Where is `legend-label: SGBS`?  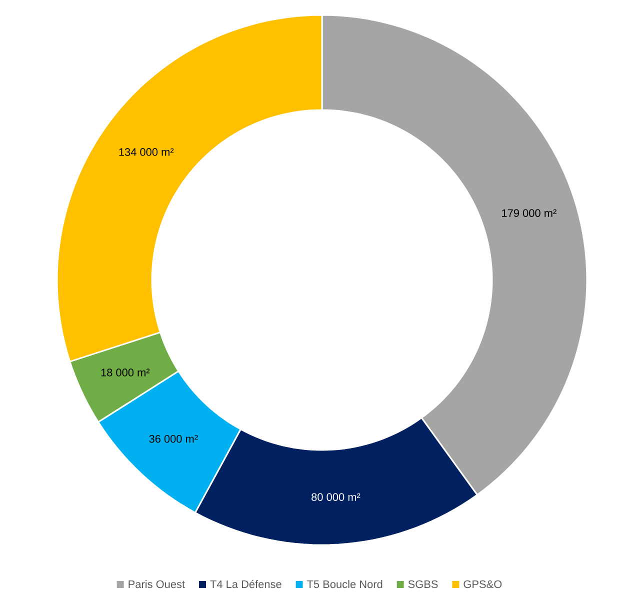
legend-label: SGBS is located at coordinates (423, 584).